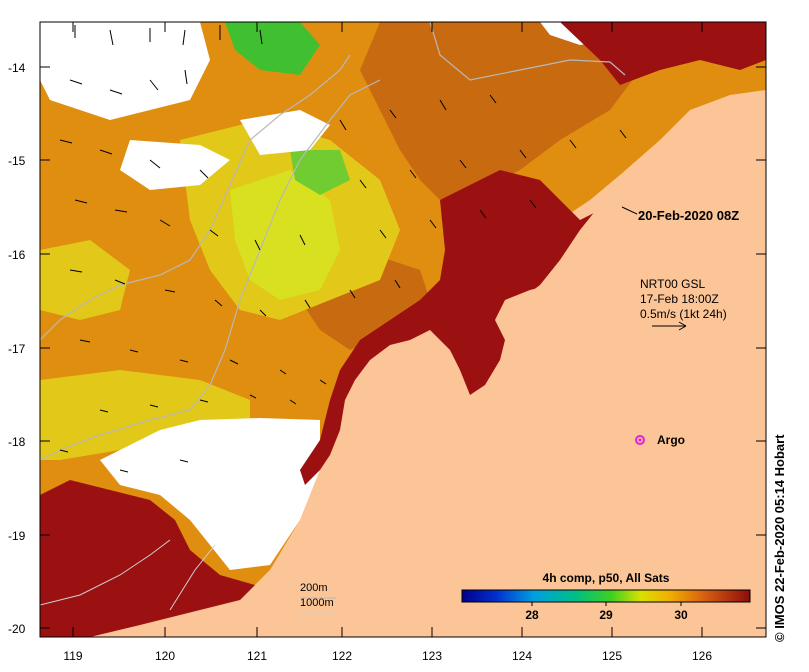  Describe the element at coordinates (17, 161) in the screenshot. I see `lat-tick-label: -15` at that location.